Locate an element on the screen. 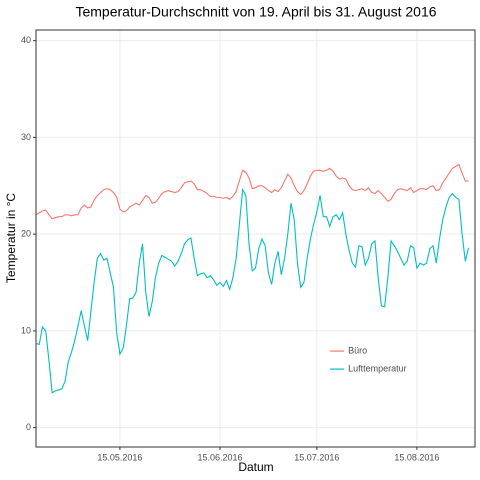  y-tick-label: 10 is located at coordinates (26, 330).